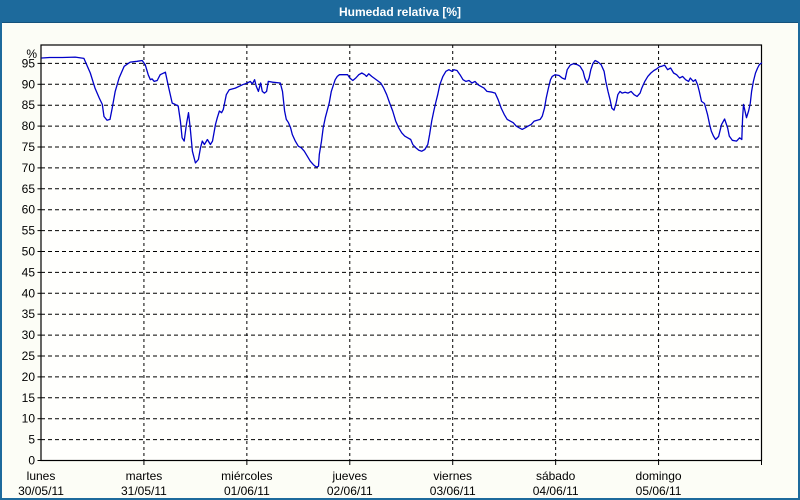 This screenshot has height=500, width=800. I want to click on x-day-label: lunes, so click(41, 476).